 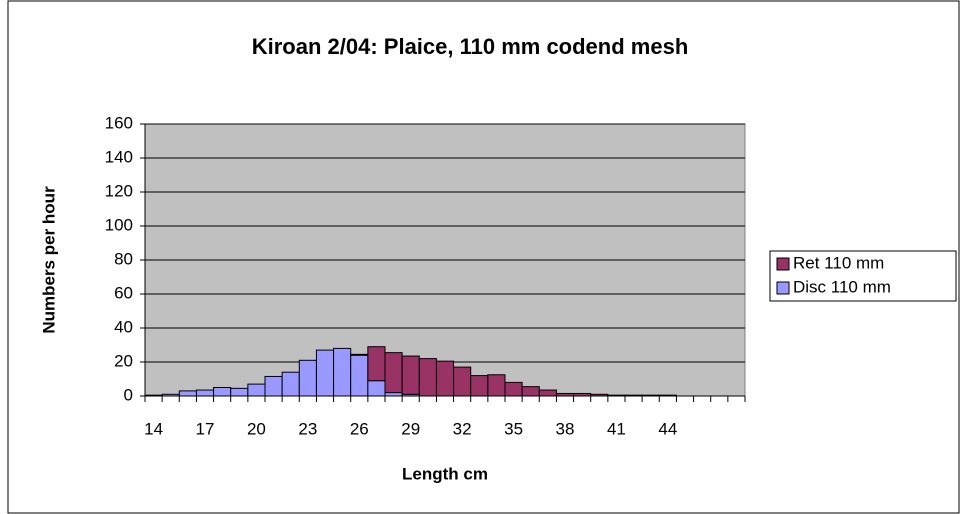 What do you see at coordinates (119, 122) in the screenshot?
I see `y-tick-label: 160` at bounding box center [119, 122].